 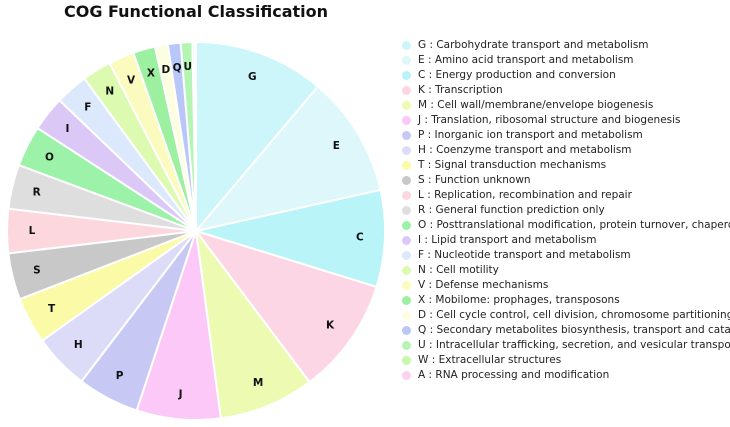 I want to click on legend-label: T : Signal transduction mechanisms, so click(x=512, y=165).